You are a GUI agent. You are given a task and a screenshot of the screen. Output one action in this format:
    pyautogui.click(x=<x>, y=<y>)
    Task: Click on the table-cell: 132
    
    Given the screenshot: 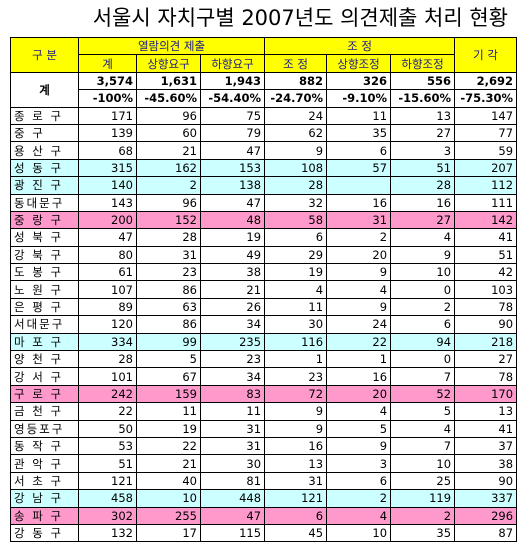 What is the action you would take?
    pyautogui.click(x=107, y=533)
    